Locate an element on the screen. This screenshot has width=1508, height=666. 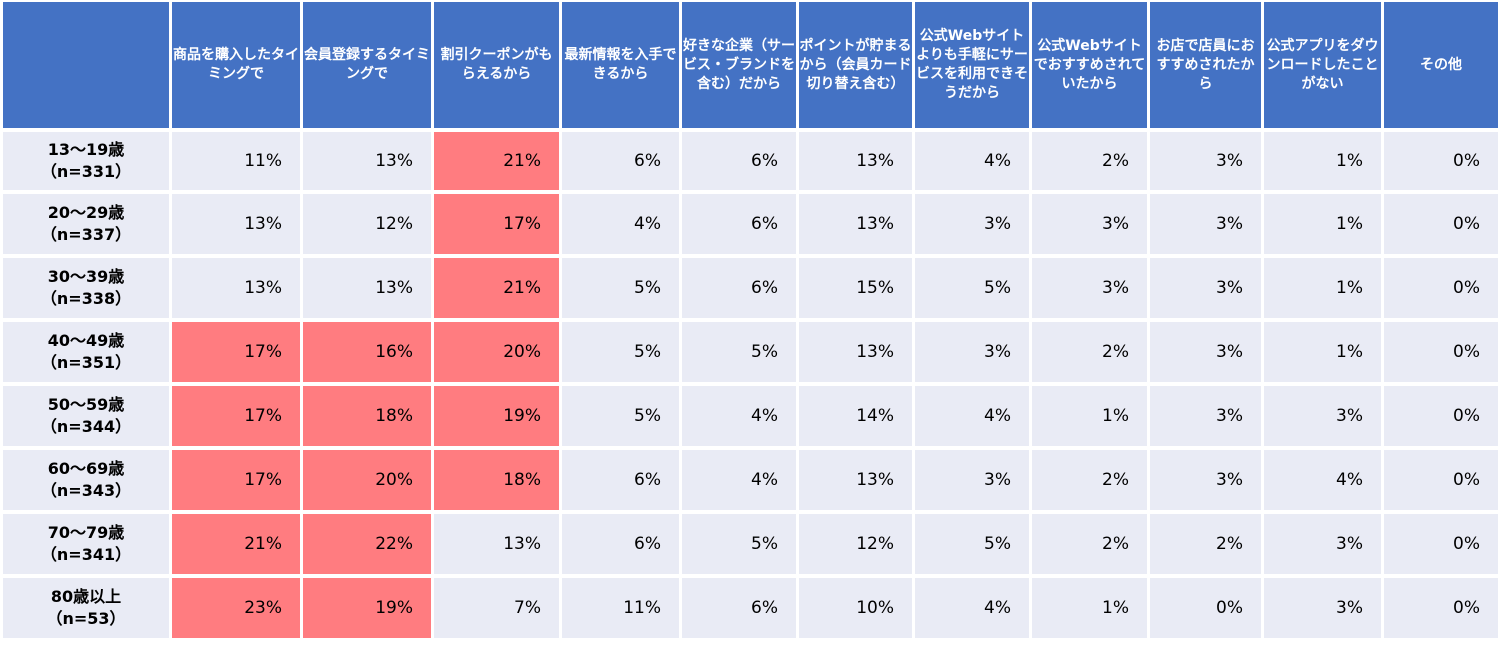
table-row: 80歳以上 （n=53） 23% 19% 7% 11% 6% 10% 4% 1% 0% 3% 0% is located at coordinates (750, 608).